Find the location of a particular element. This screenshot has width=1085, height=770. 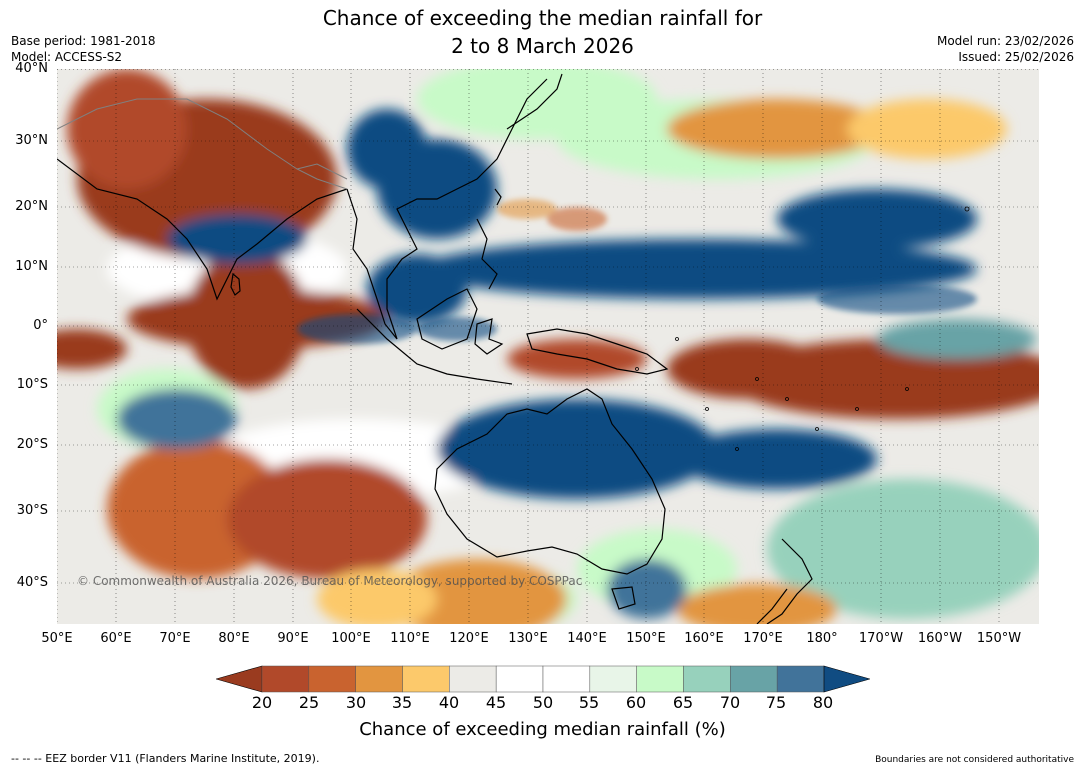

lon-label-130e: 130°E is located at coordinates (528, 638).